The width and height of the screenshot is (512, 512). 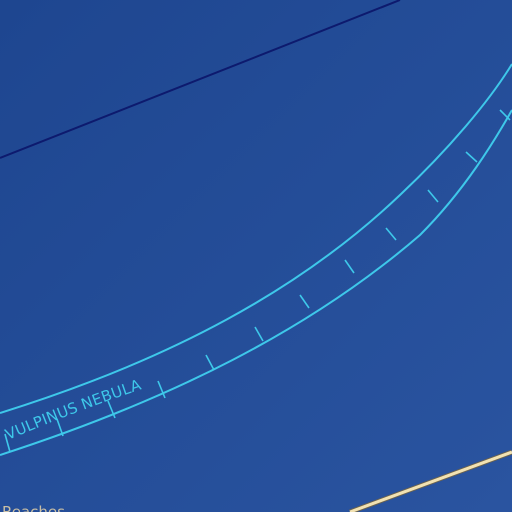 What do you see at coordinates (33, 507) in the screenshot?
I see `region-label-reaches: Reaches` at bounding box center [33, 507].